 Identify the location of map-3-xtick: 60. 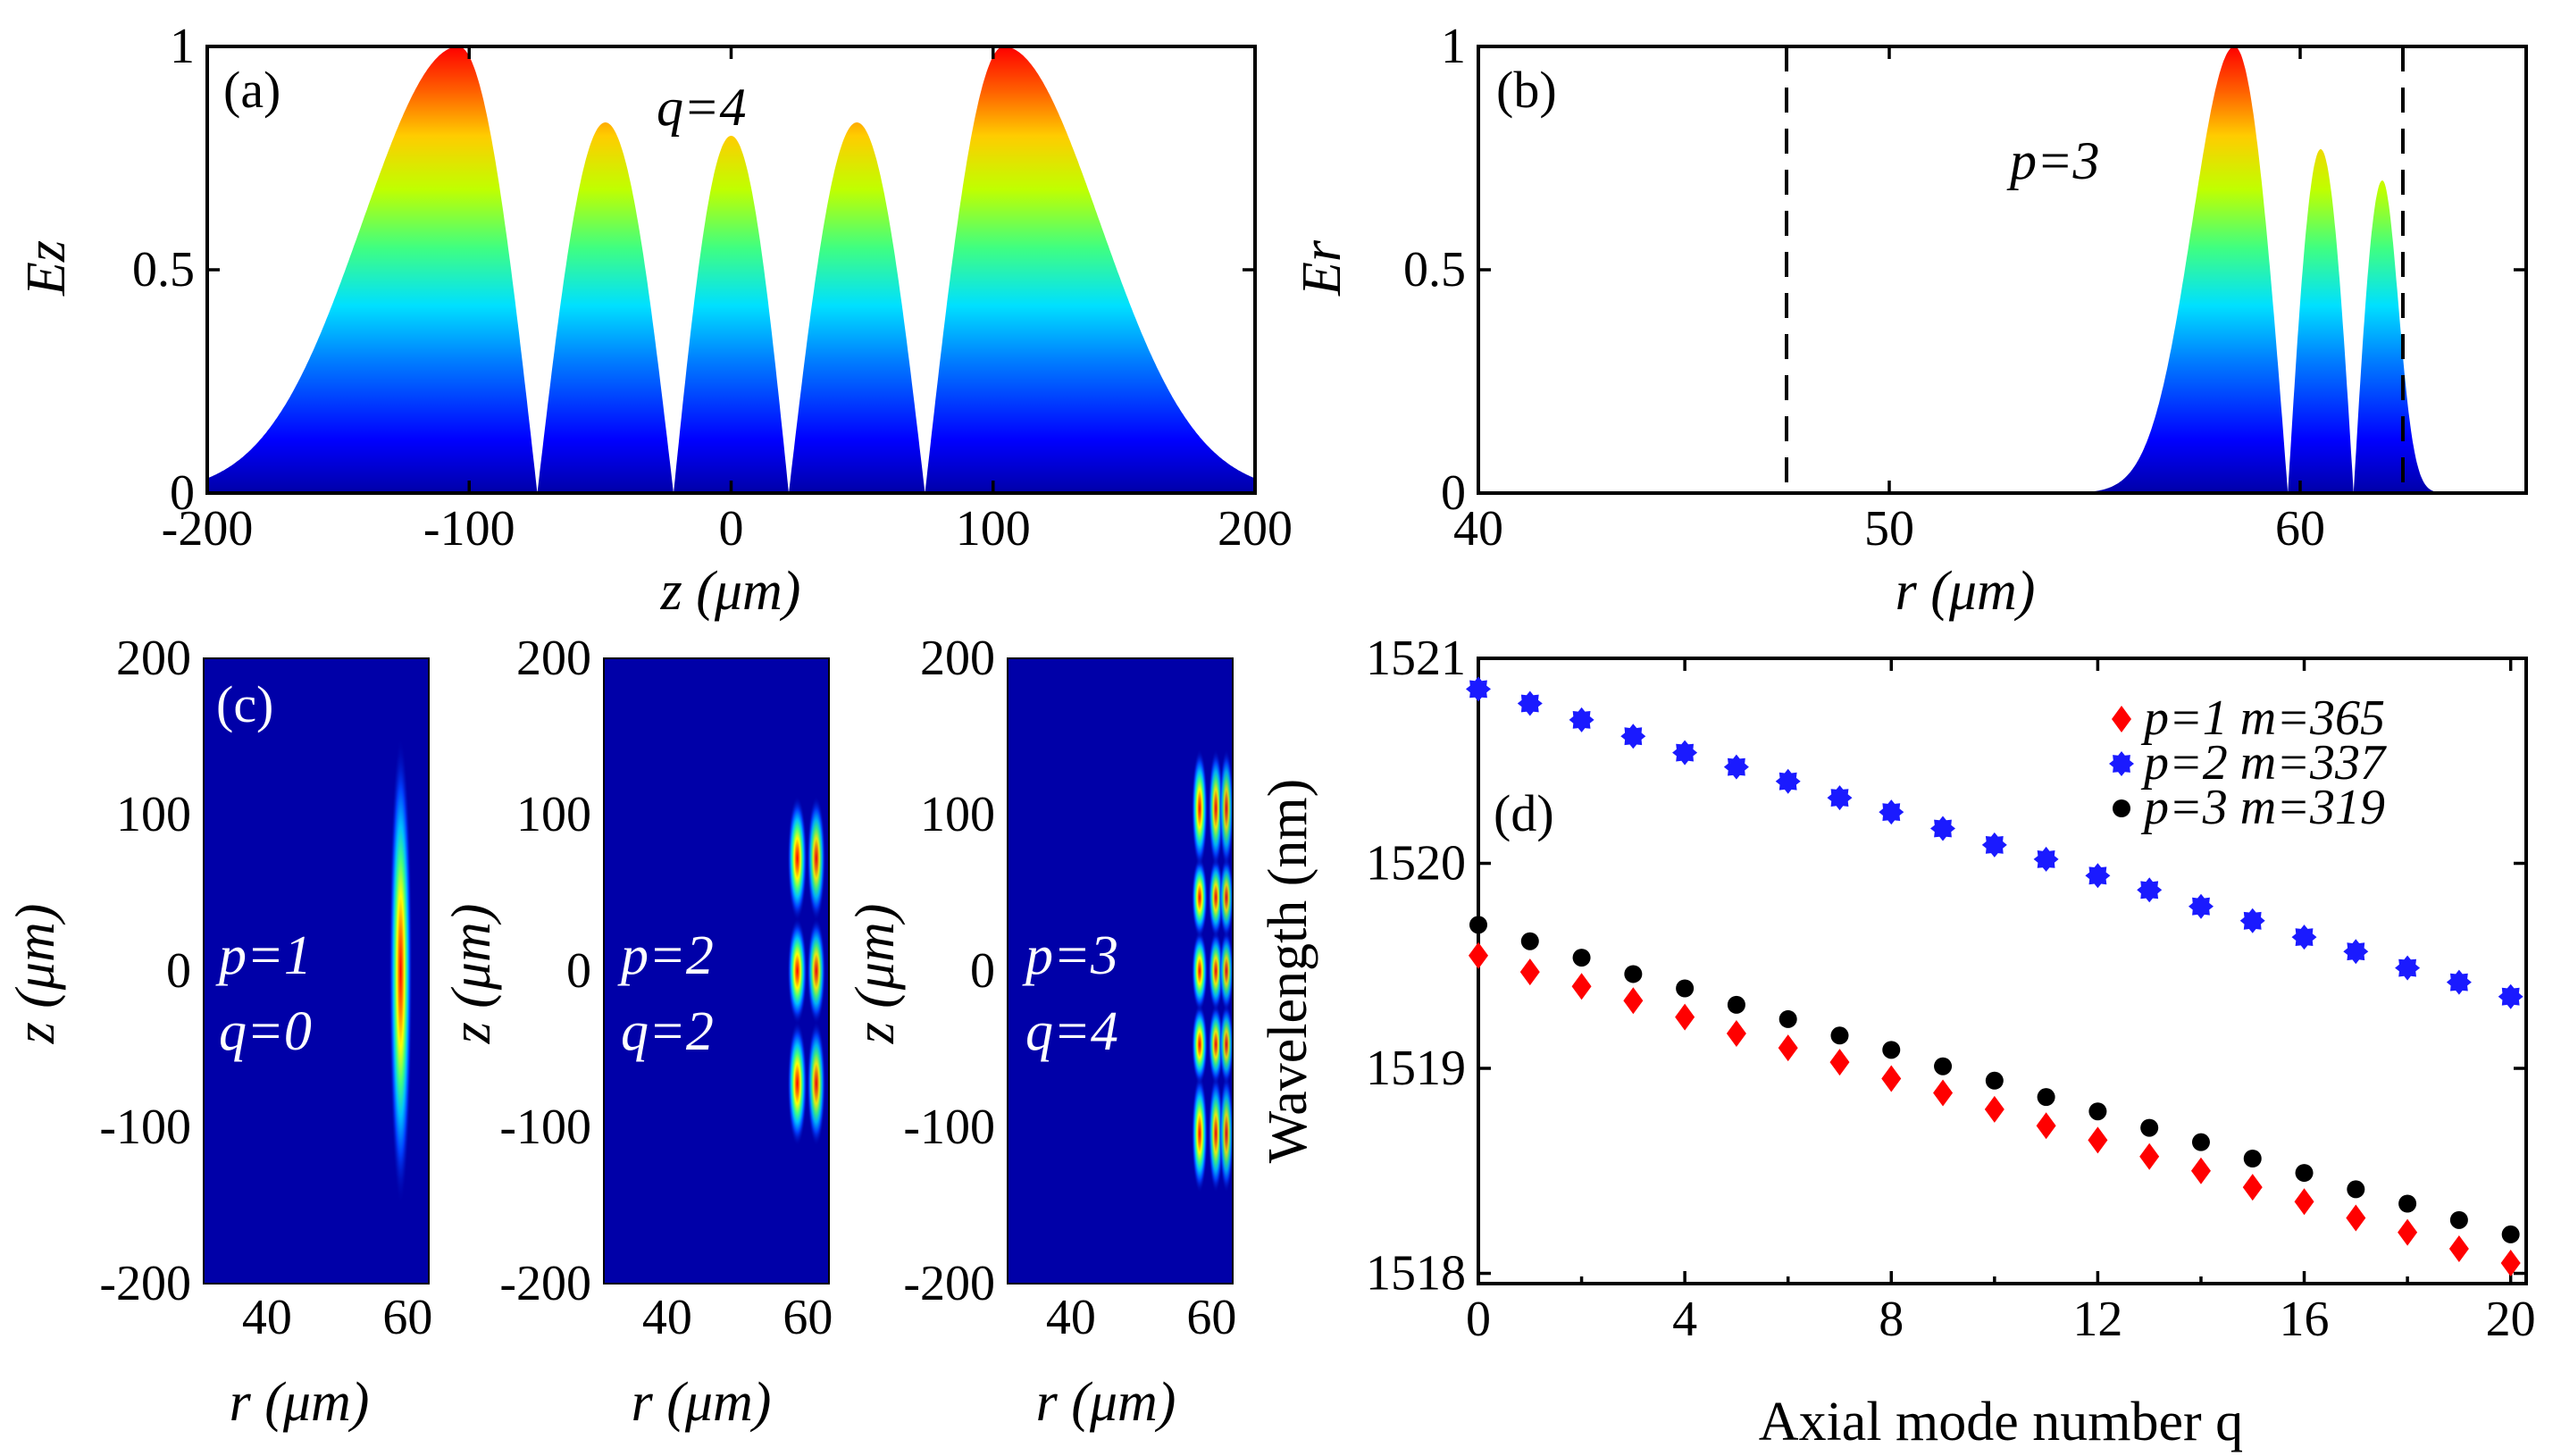
(1211, 1317).